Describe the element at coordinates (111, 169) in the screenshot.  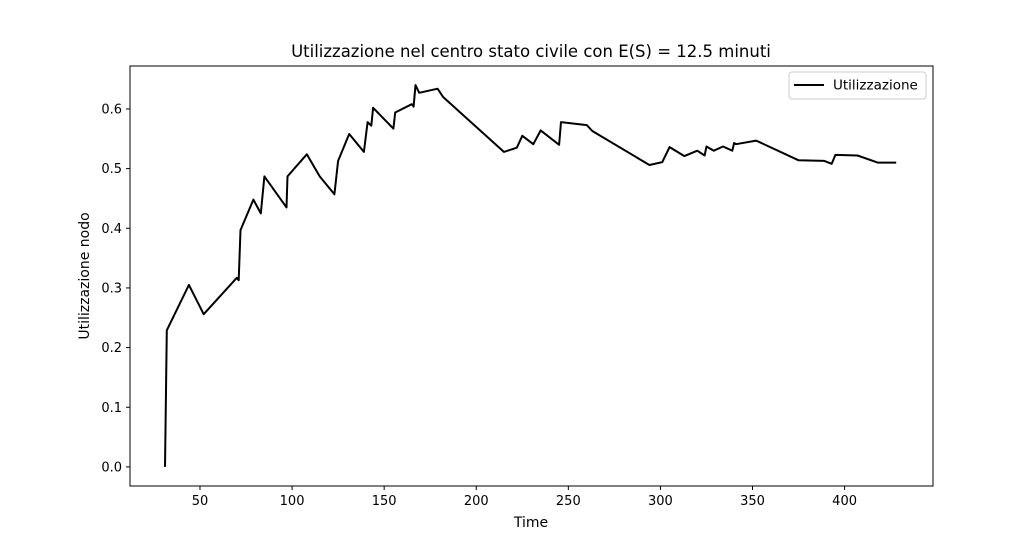
I see `y-tick-label: 0.5` at that location.